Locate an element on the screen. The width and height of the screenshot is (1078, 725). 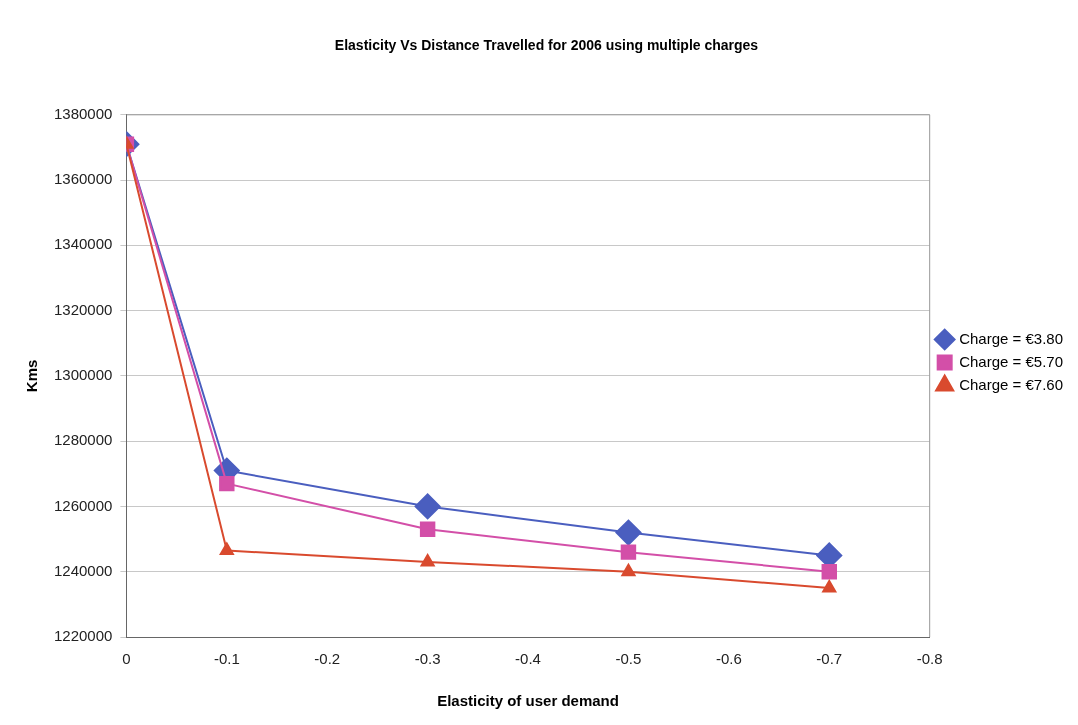
y-tick-label: 1220000 is located at coordinates (83, 636).